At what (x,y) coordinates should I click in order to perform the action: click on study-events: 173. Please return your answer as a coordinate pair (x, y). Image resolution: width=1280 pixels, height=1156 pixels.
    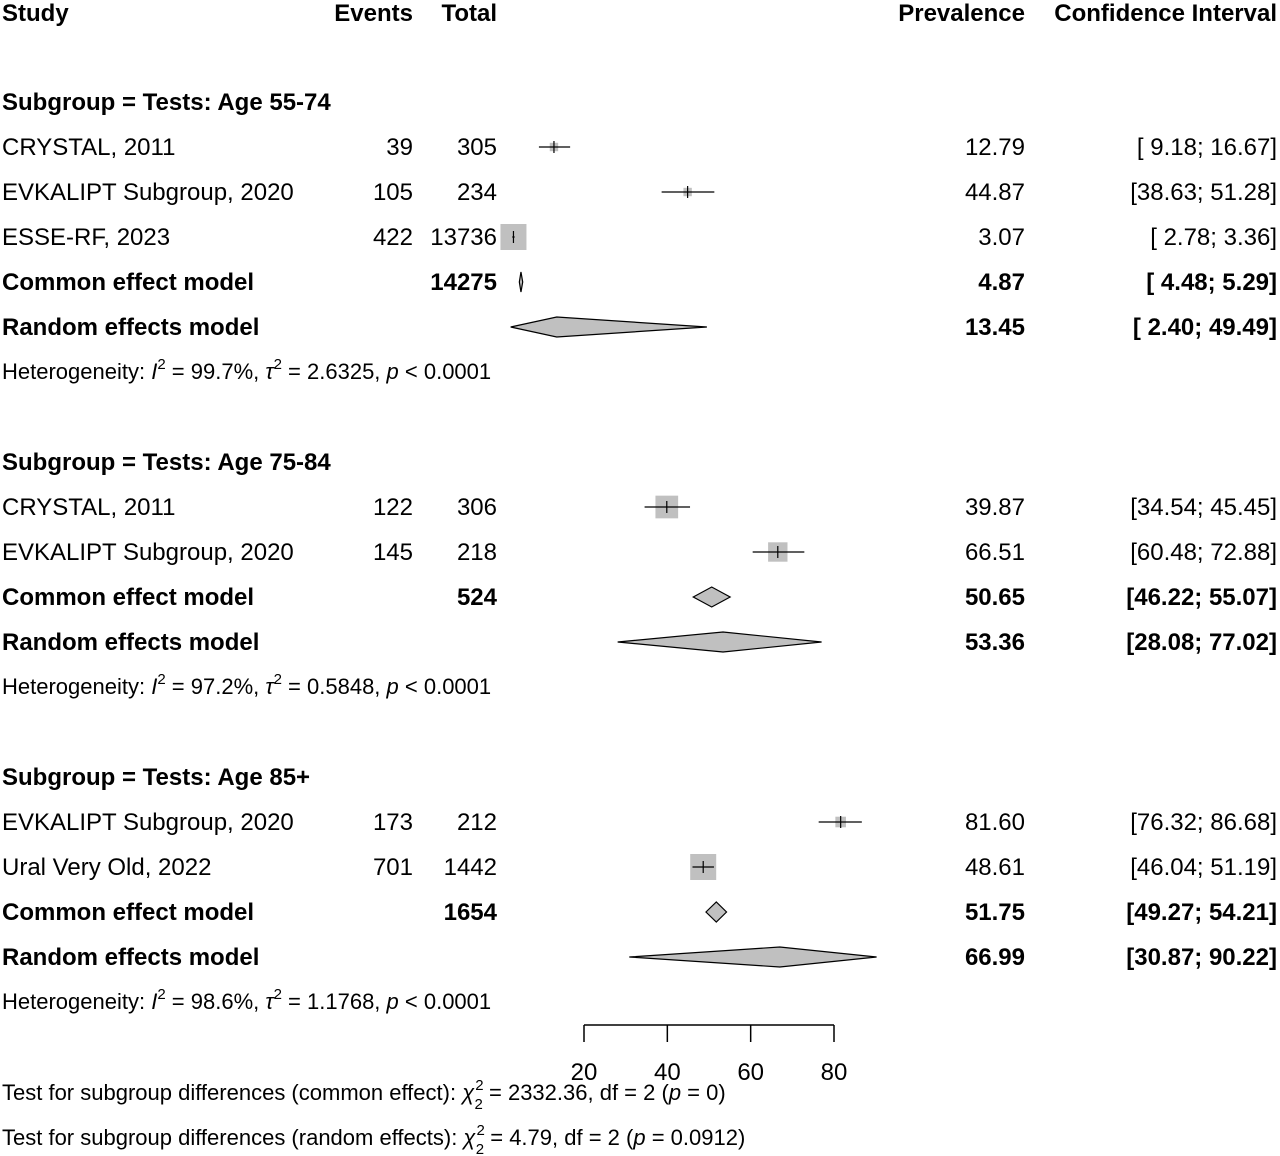
    Looking at the image, I should click on (393, 822).